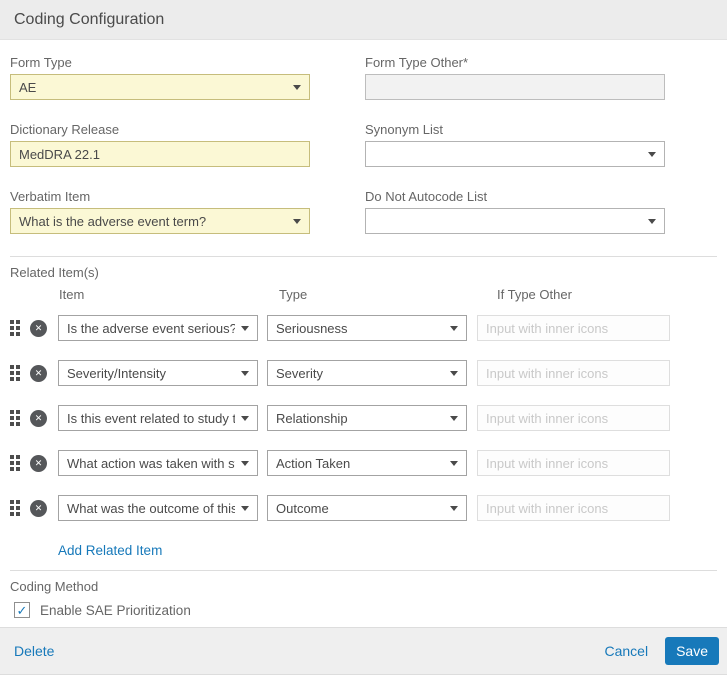 Image resolution: width=727 pixels, height=675 pixels. What do you see at coordinates (299, 373) in the screenshot?
I see `row-type-value: Severity` at bounding box center [299, 373].